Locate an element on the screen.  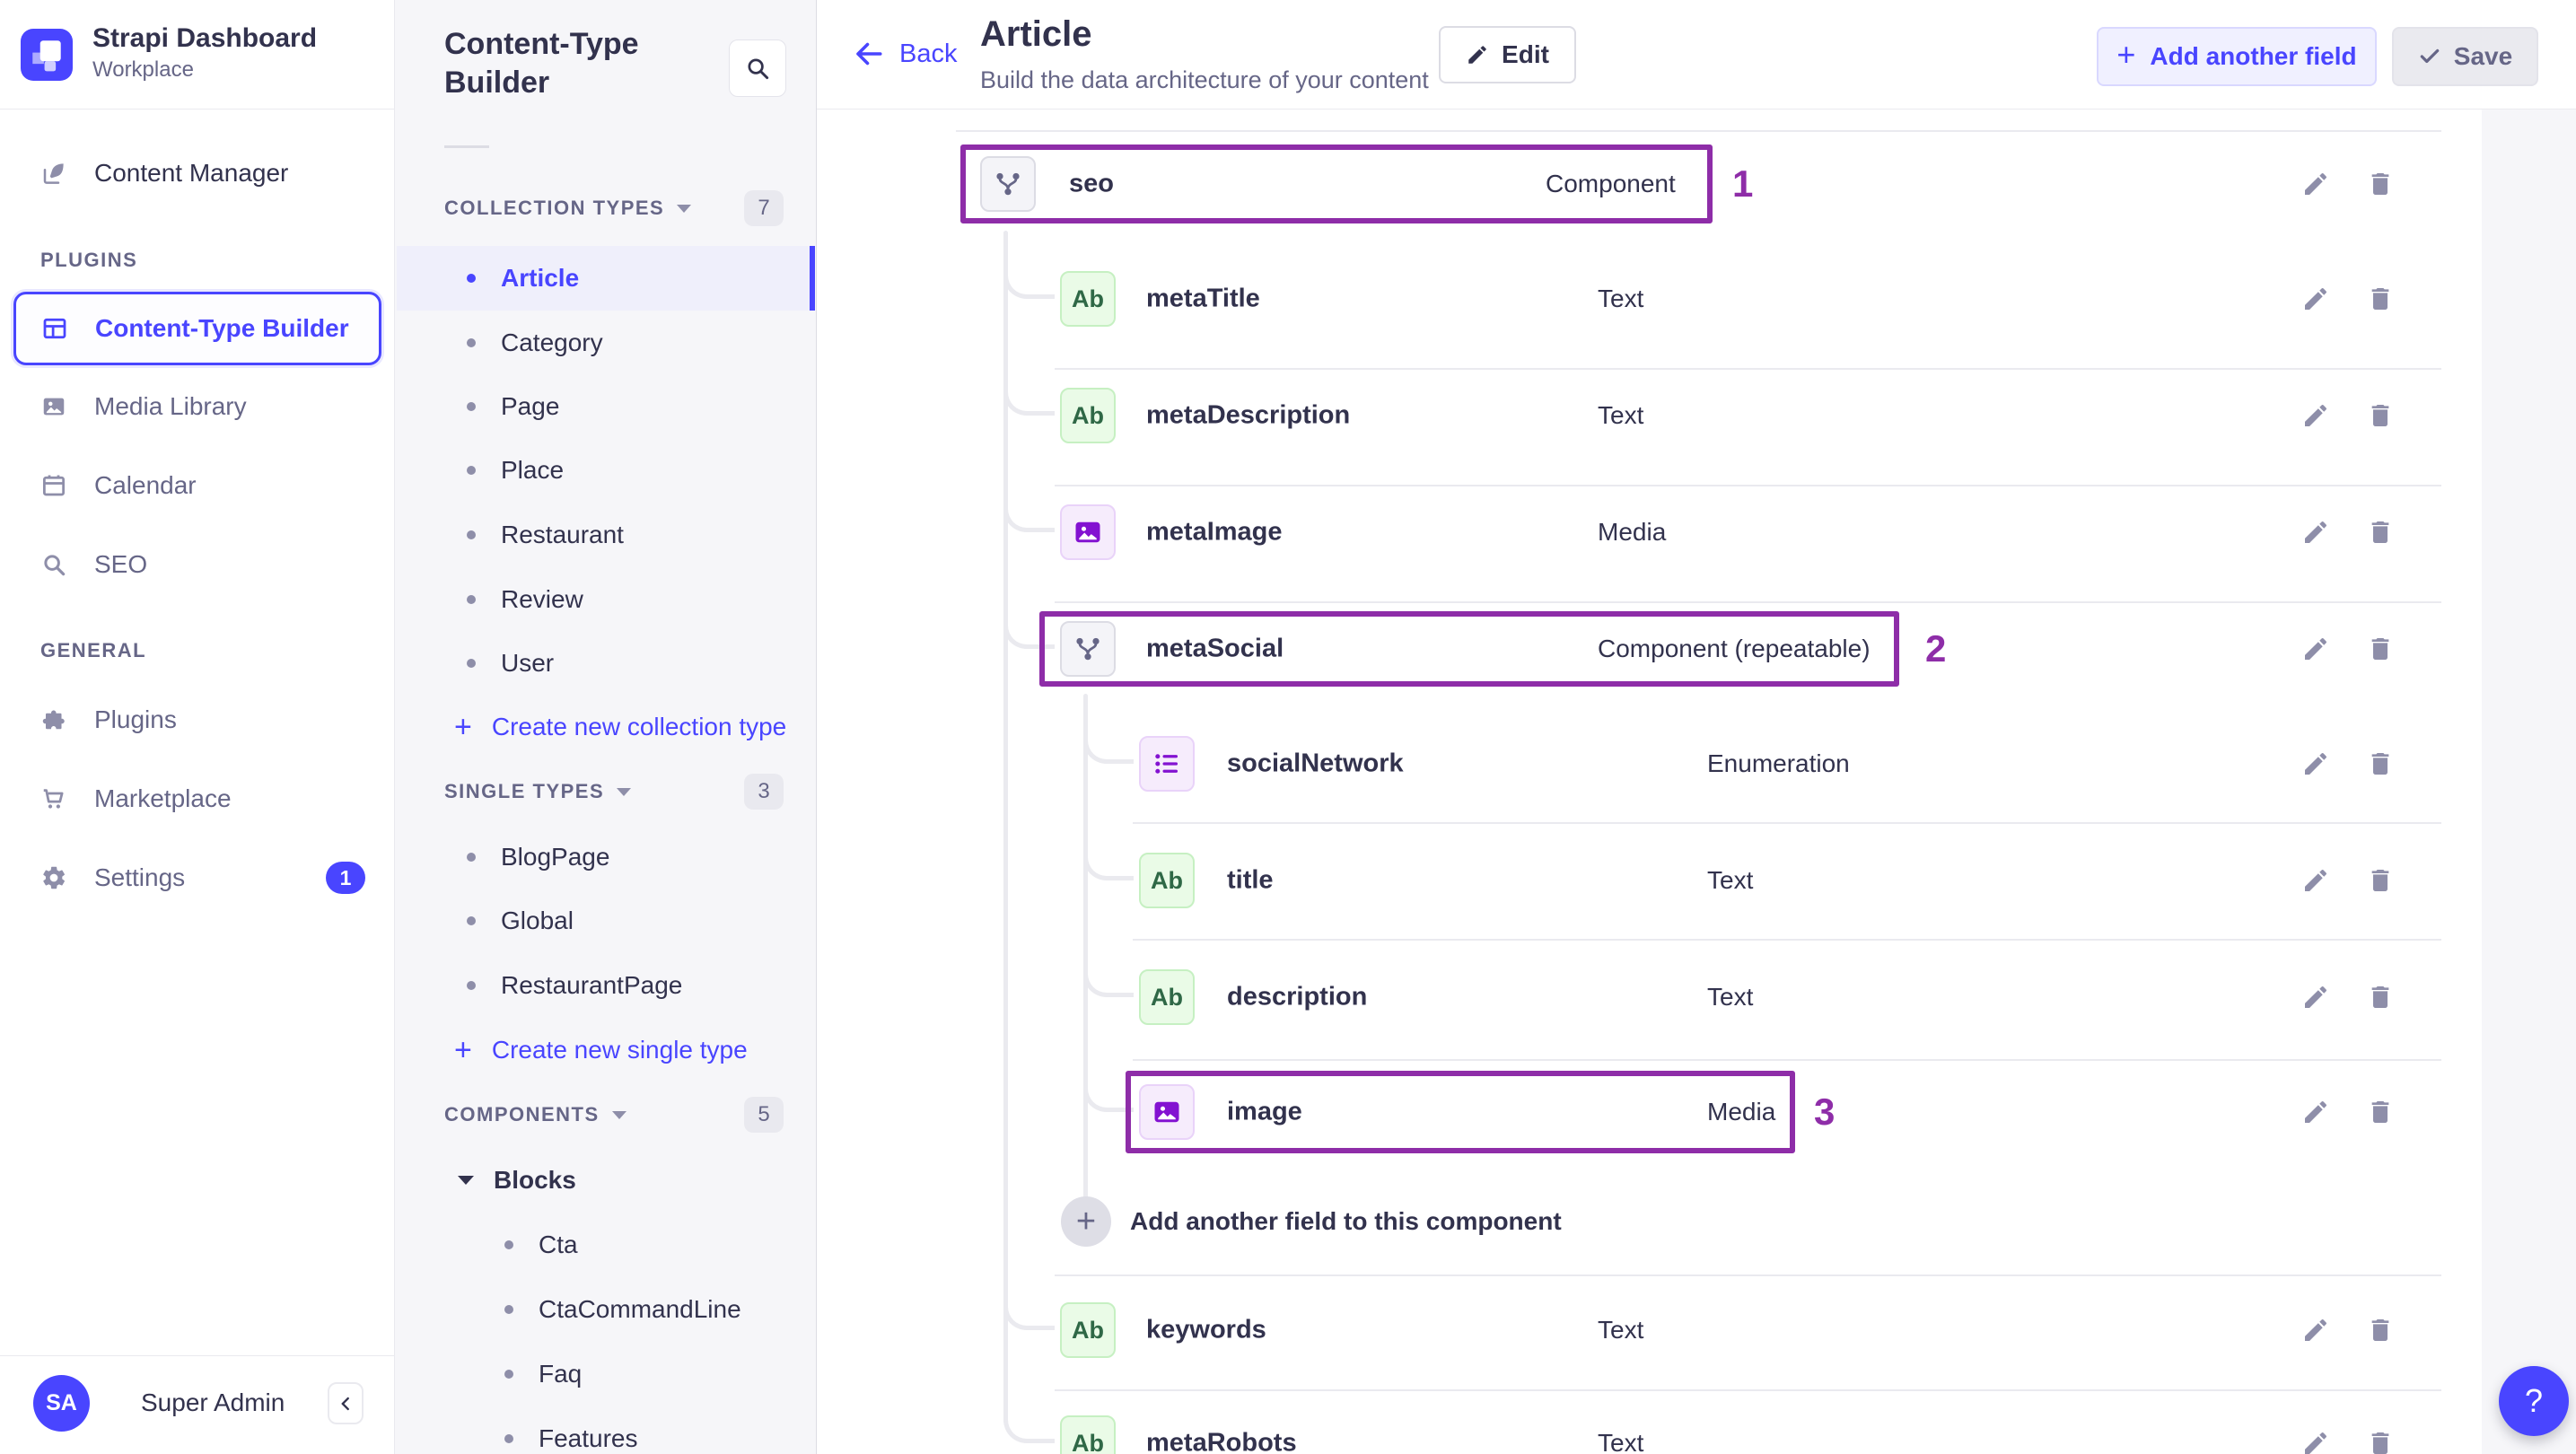
subnav-item-ctacommandline: CtaCommandLine is located at coordinates (606, 1309).